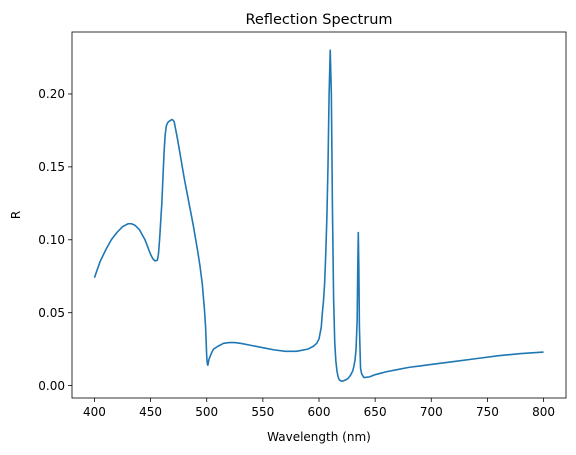 The image size is (576, 455). What do you see at coordinates (94, 412) in the screenshot?
I see `x-tick-label: 400` at bounding box center [94, 412].